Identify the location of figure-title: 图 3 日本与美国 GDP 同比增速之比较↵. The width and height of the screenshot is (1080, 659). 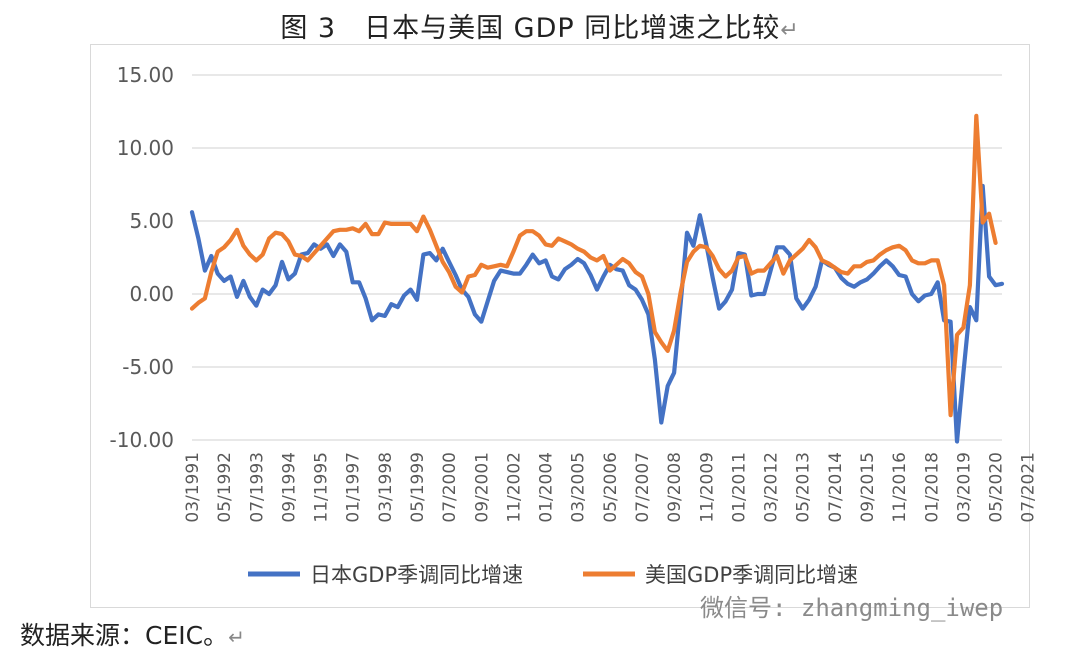
(540, 25).